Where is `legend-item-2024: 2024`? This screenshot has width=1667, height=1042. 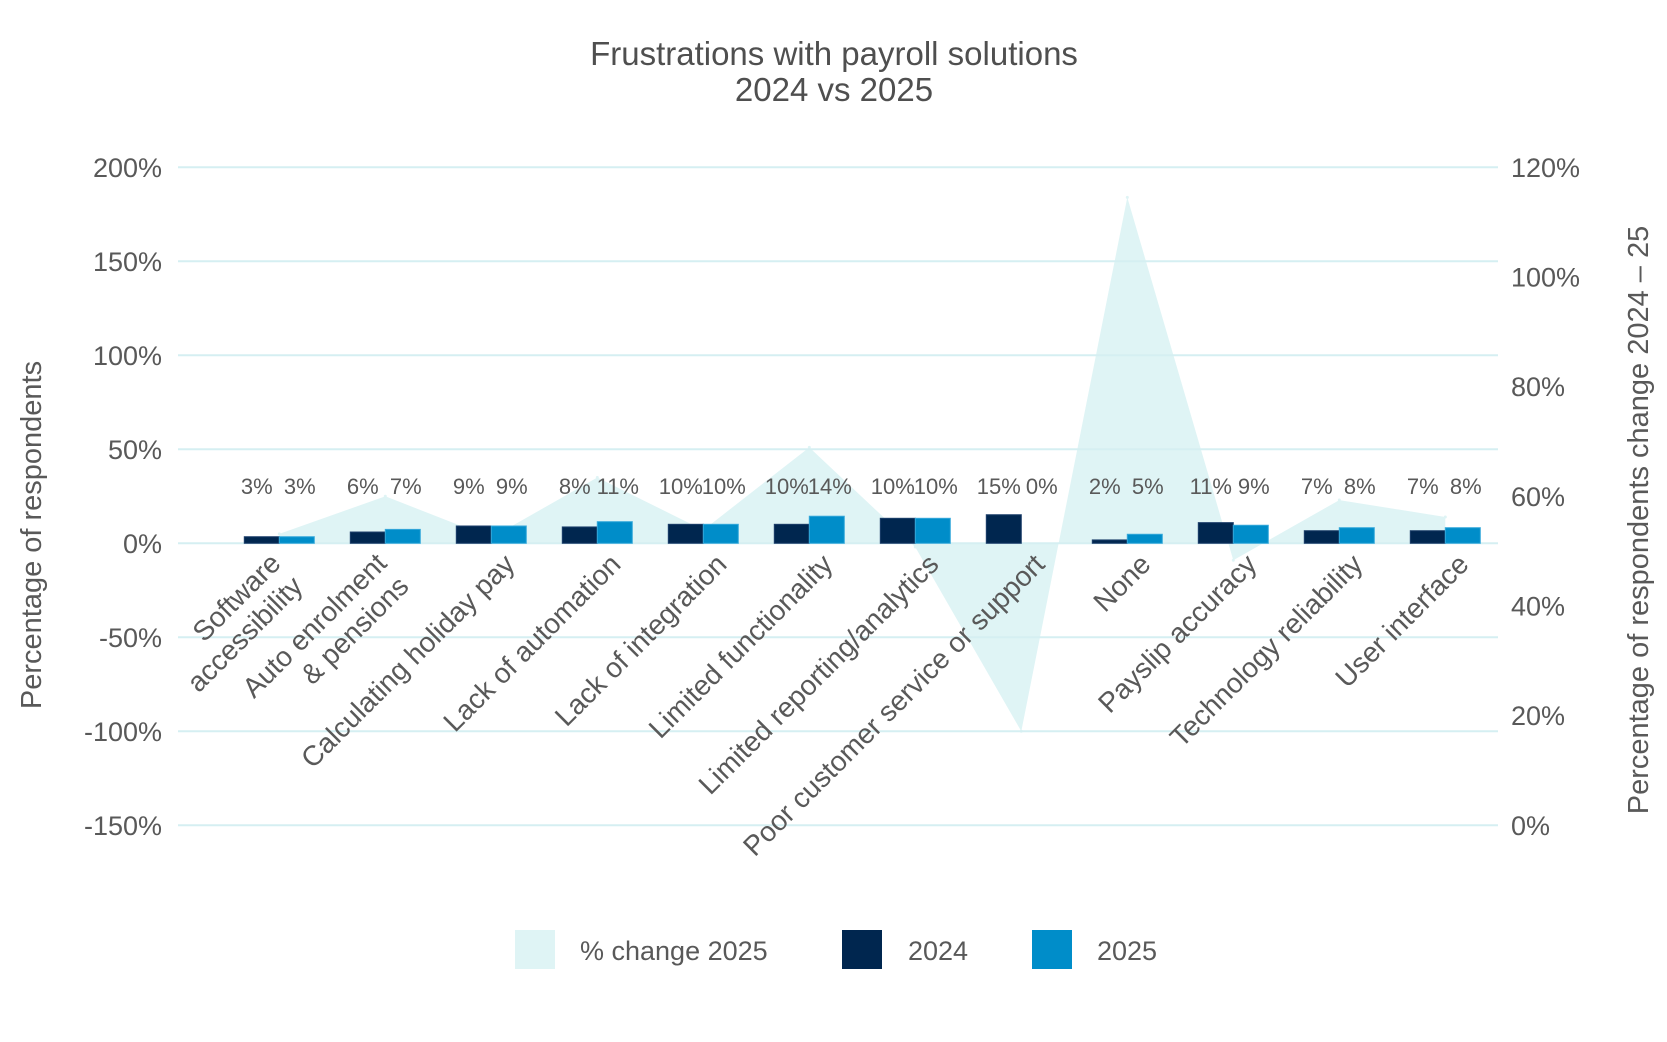
legend-item-2024: 2024 is located at coordinates (905, 949).